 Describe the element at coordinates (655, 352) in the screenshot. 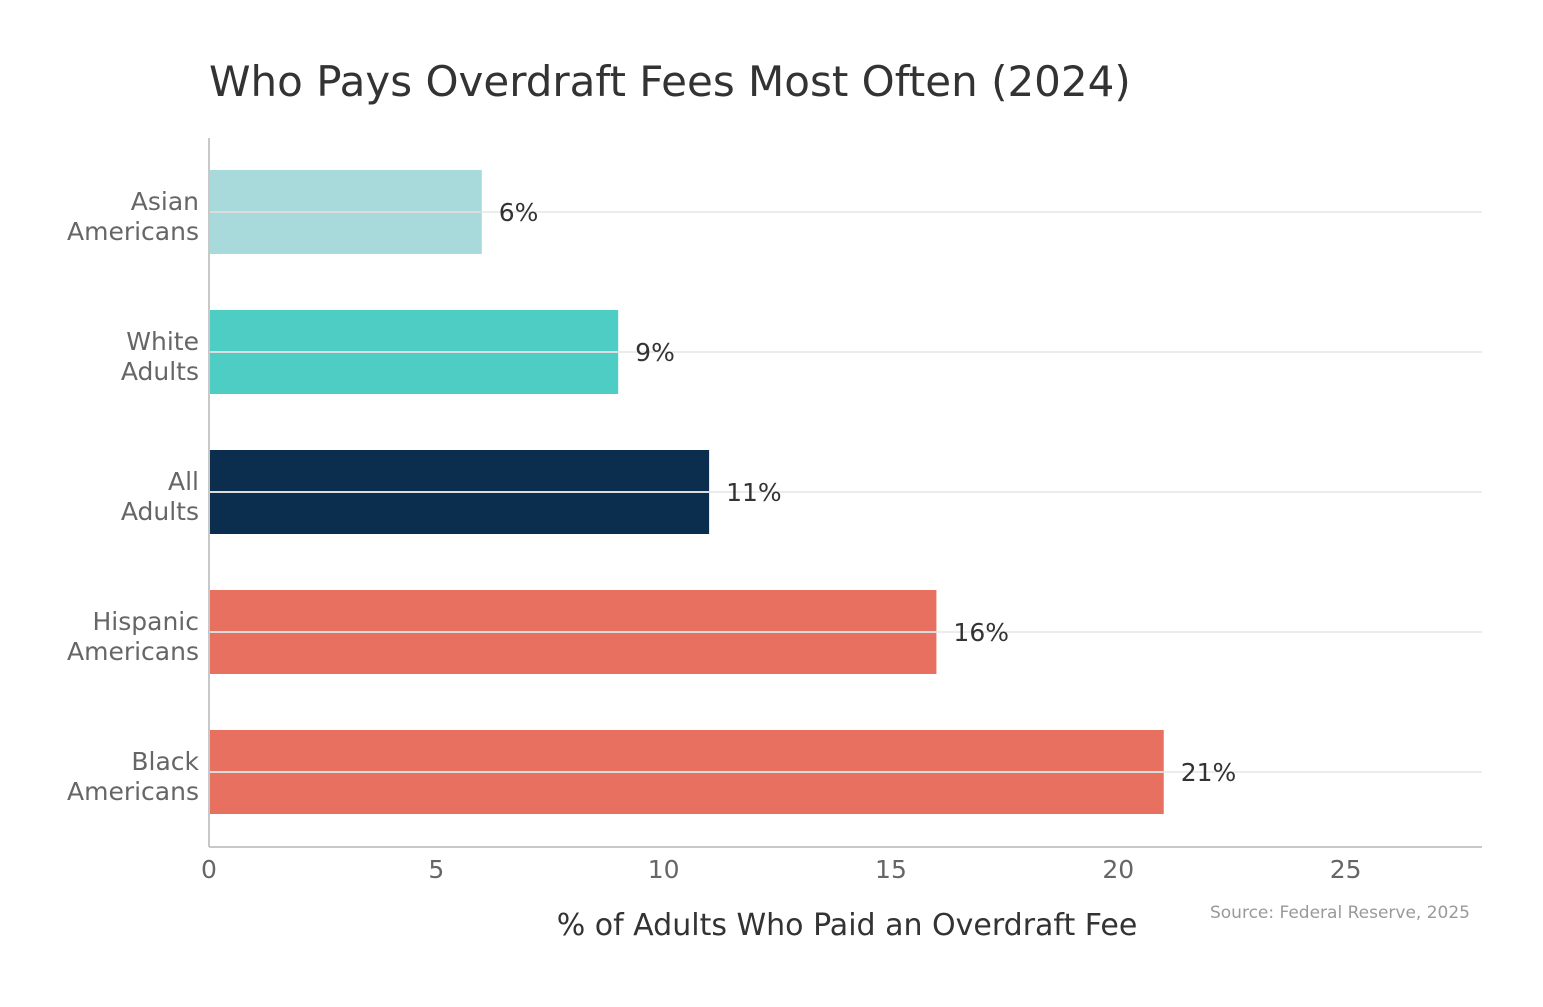

I see `data-label: 9%` at that location.